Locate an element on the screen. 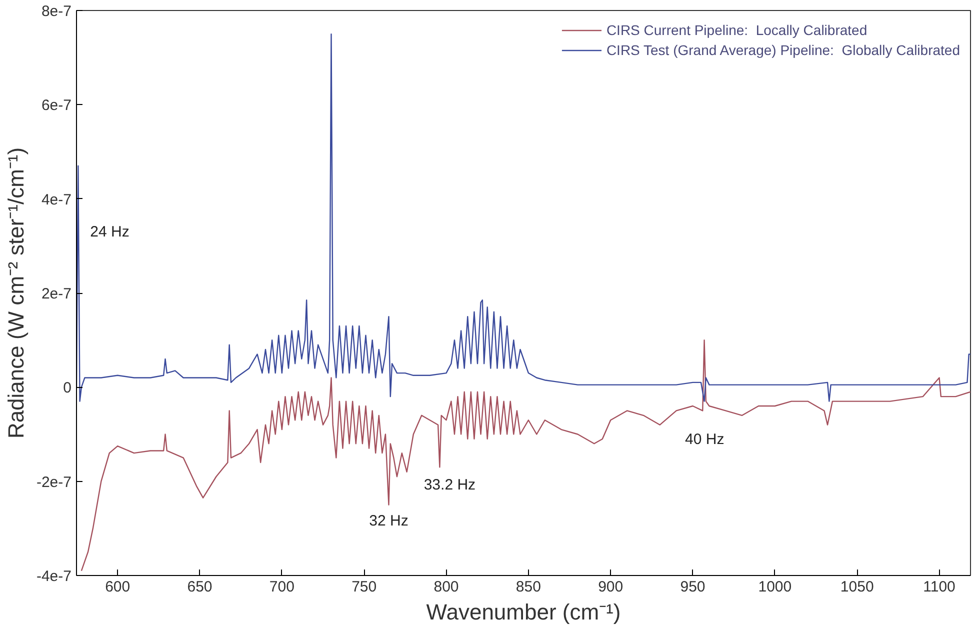  x-tick-label: 850 is located at coordinates (528, 587).